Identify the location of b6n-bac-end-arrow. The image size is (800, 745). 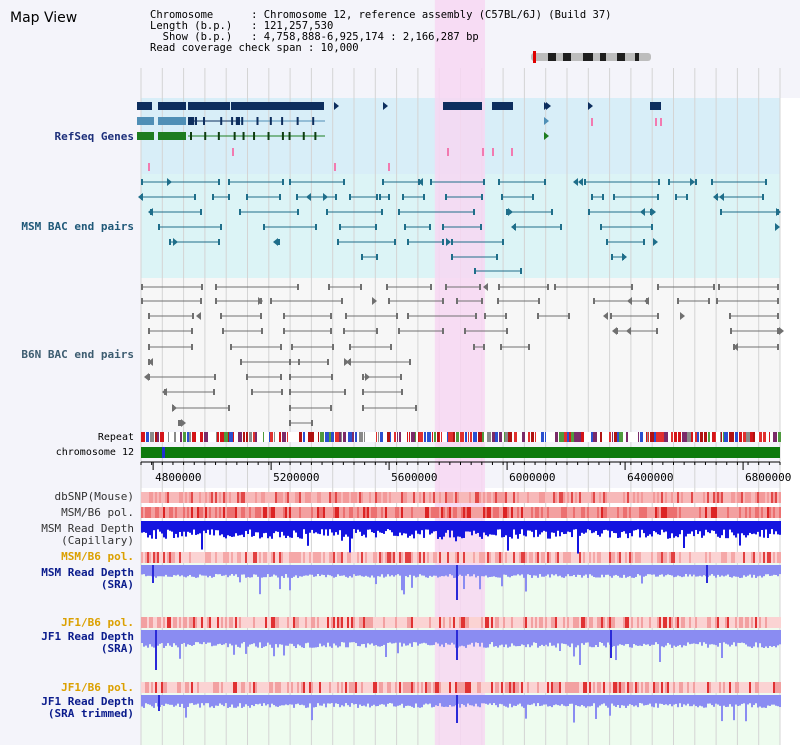
(260, 301).